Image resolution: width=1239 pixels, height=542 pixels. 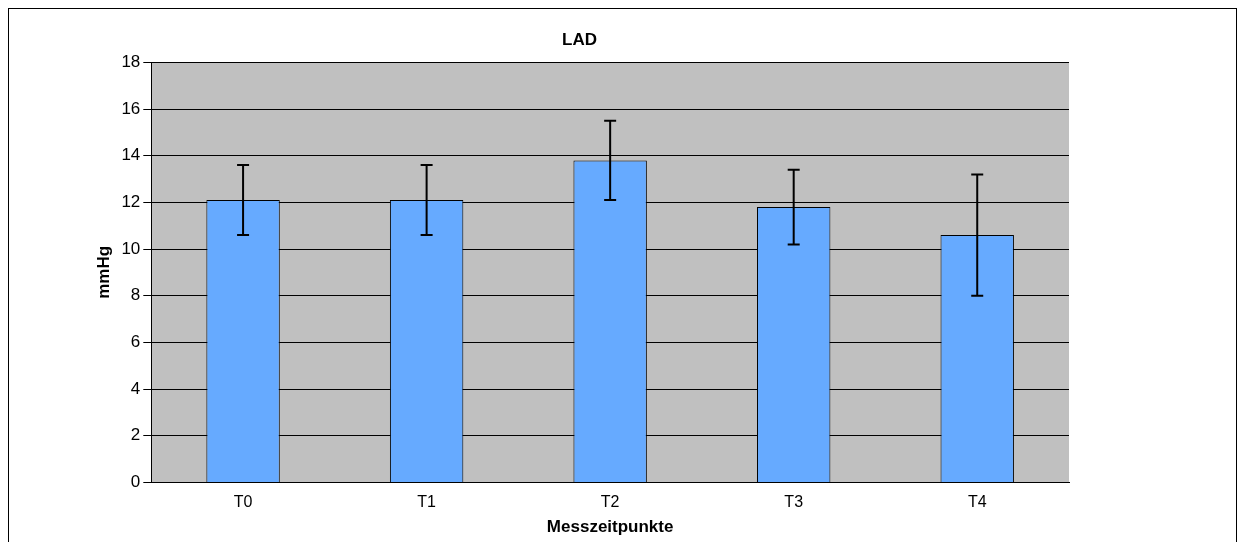 What do you see at coordinates (794, 502) in the screenshot?
I see `x-tick-label: T3` at bounding box center [794, 502].